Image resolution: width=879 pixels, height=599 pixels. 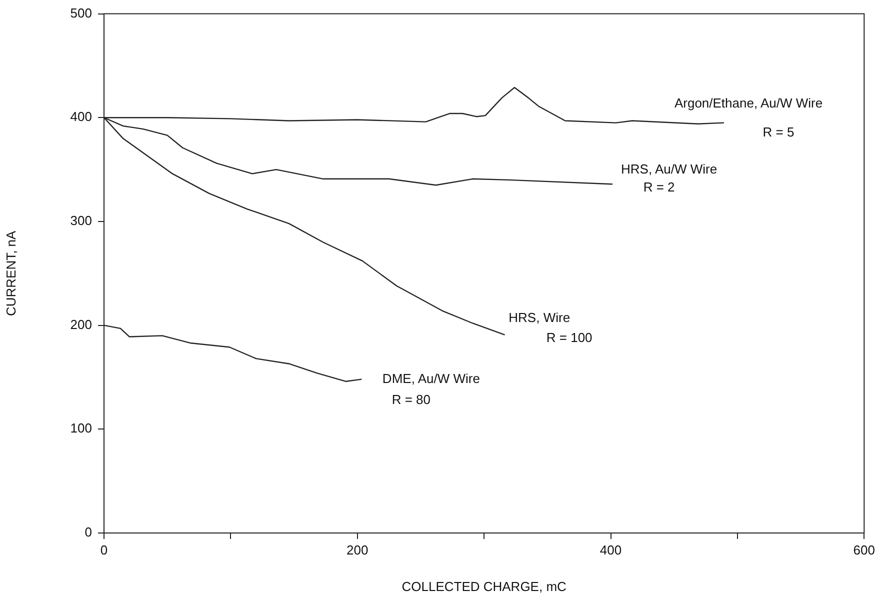 I want to click on annotation: R = 2, so click(x=659, y=187).